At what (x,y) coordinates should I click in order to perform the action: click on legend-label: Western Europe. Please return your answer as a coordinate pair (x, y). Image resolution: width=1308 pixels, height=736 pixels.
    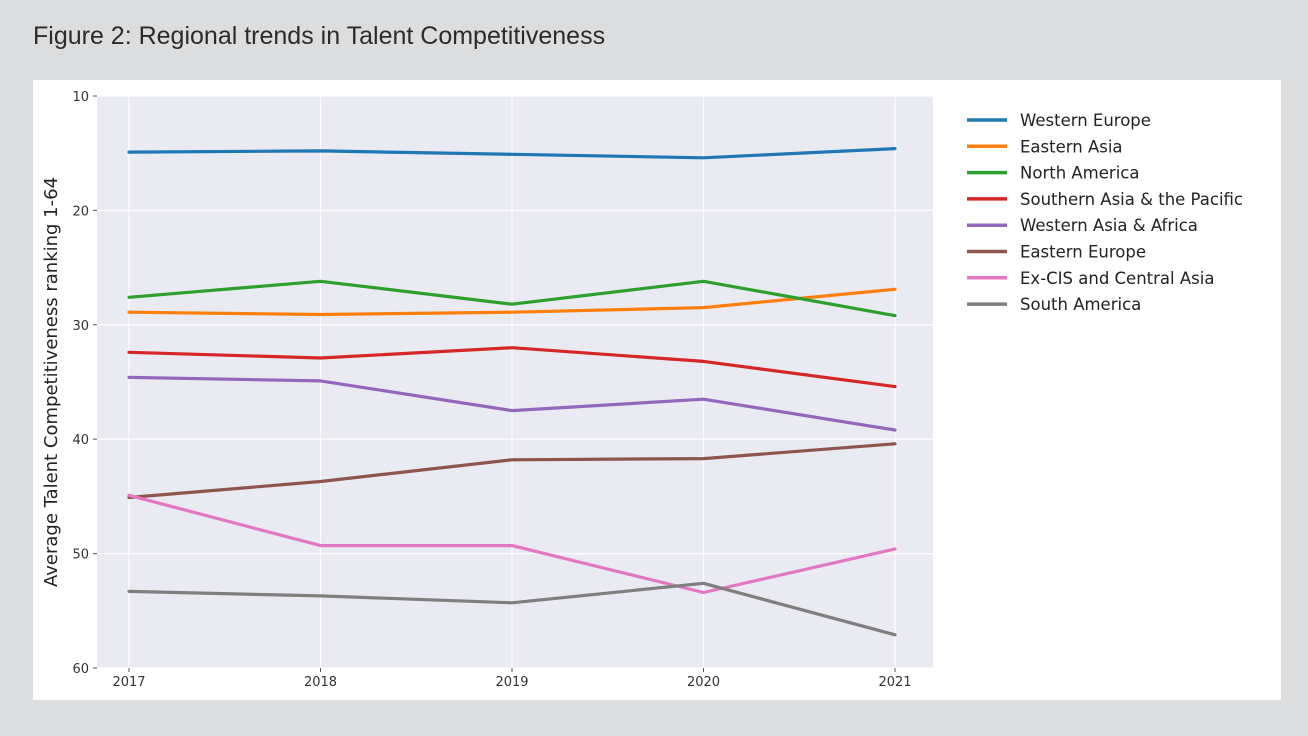
    Looking at the image, I should click on (1085, 120).